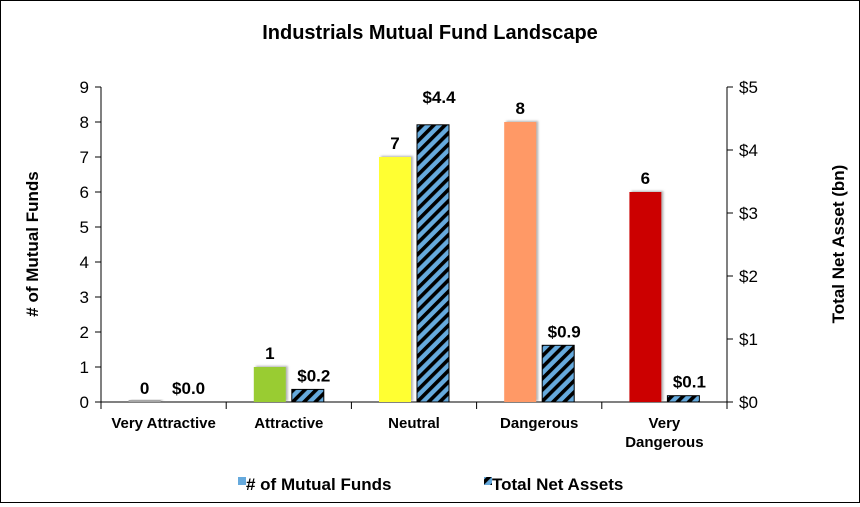 This screenshot has width=860, height=507. I want to click on chart-title: Industrials Mutual Fund Landscape, so click(430, 33).